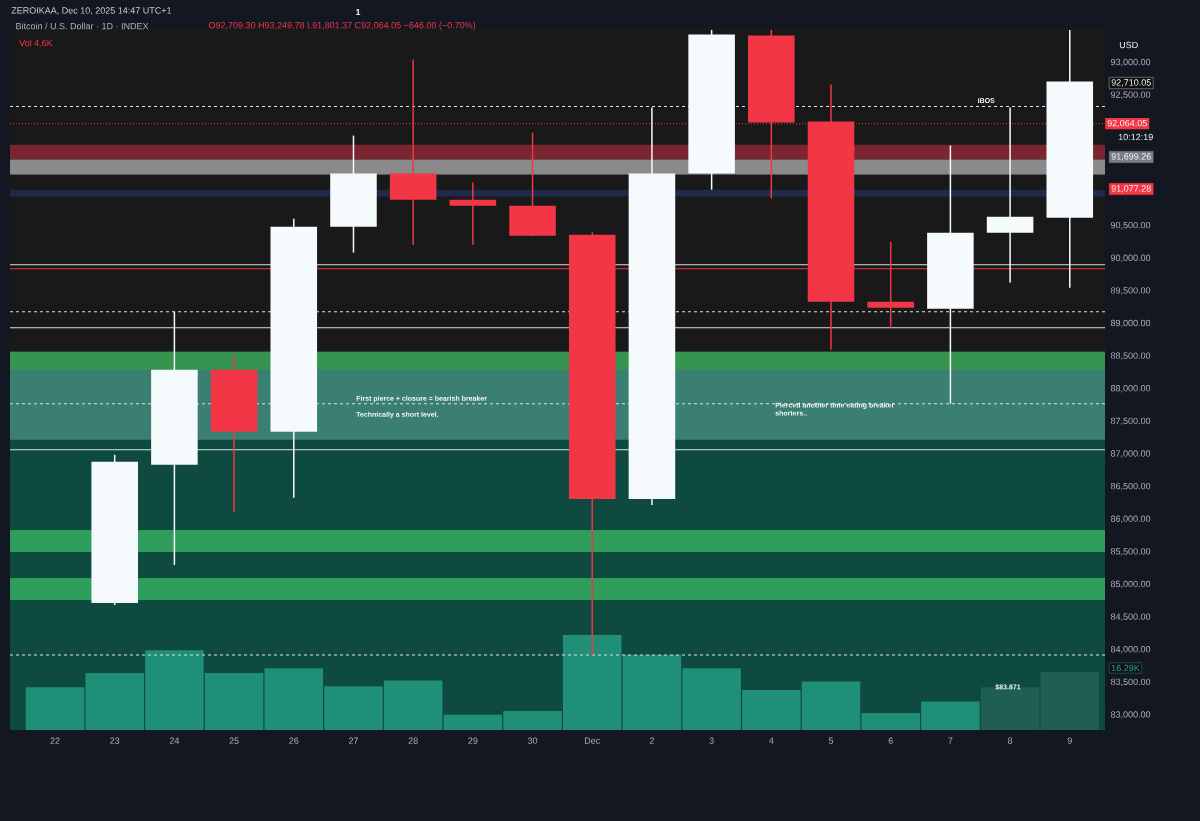 This screenshot has height=821, width=1200. What do you see at coordinates (1130, 258) in the screenshot?
I see `y-tick-label: 90,000.00` at bounding box center [1130, 258].